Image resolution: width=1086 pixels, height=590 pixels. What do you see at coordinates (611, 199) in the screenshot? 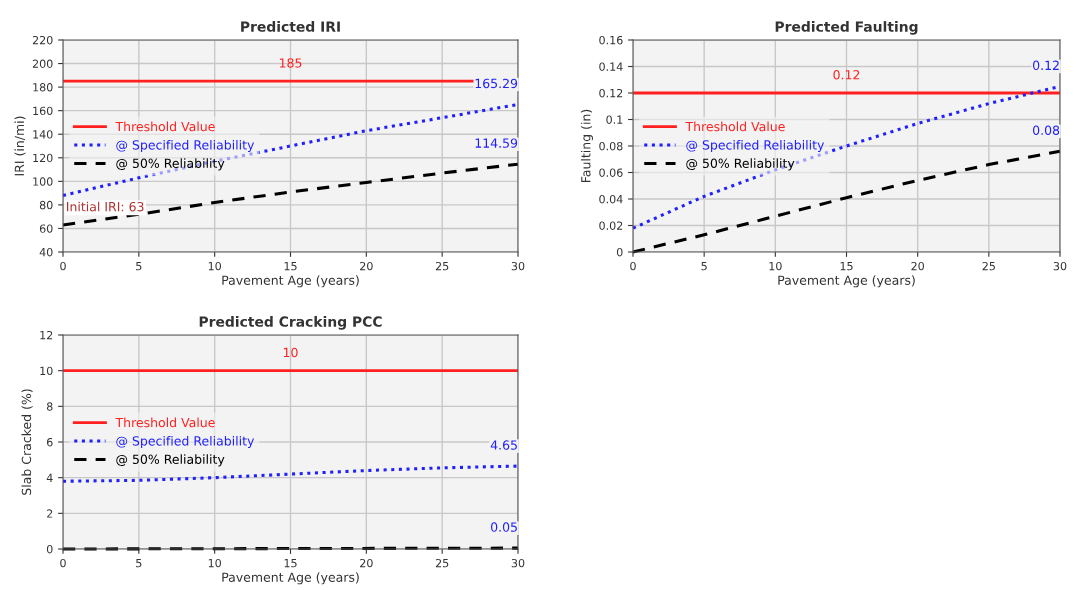
I see `y-tick-label: 0.04` at bounding box center [611, 199].